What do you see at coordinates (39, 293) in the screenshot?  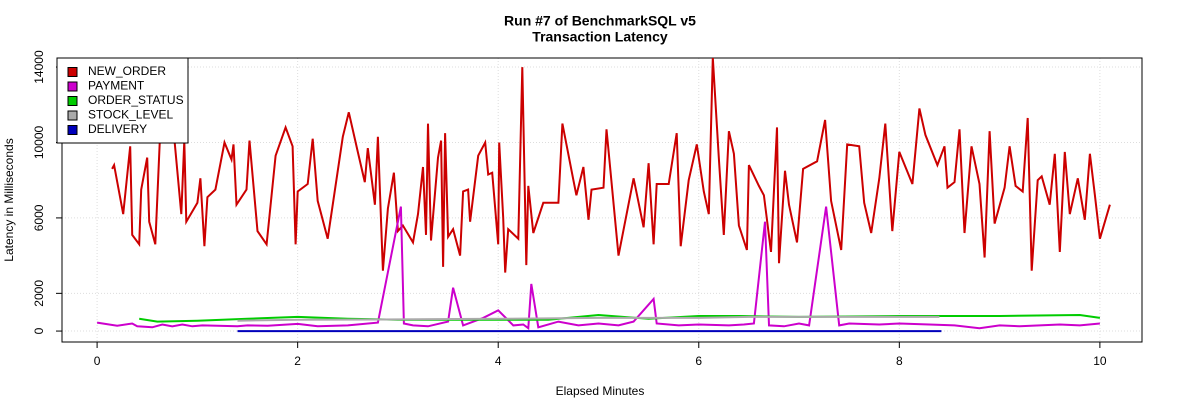 I see `y-tick-label: 2000` at bounding box center [39, 293].